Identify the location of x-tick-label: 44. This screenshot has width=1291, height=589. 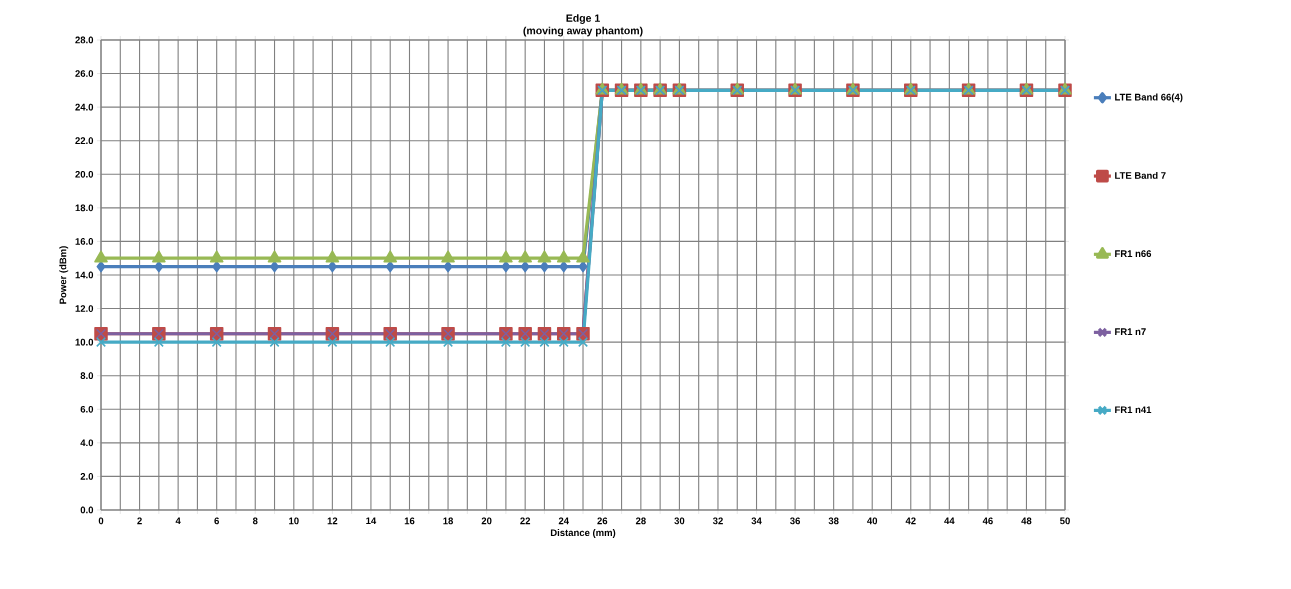
(949, 521).